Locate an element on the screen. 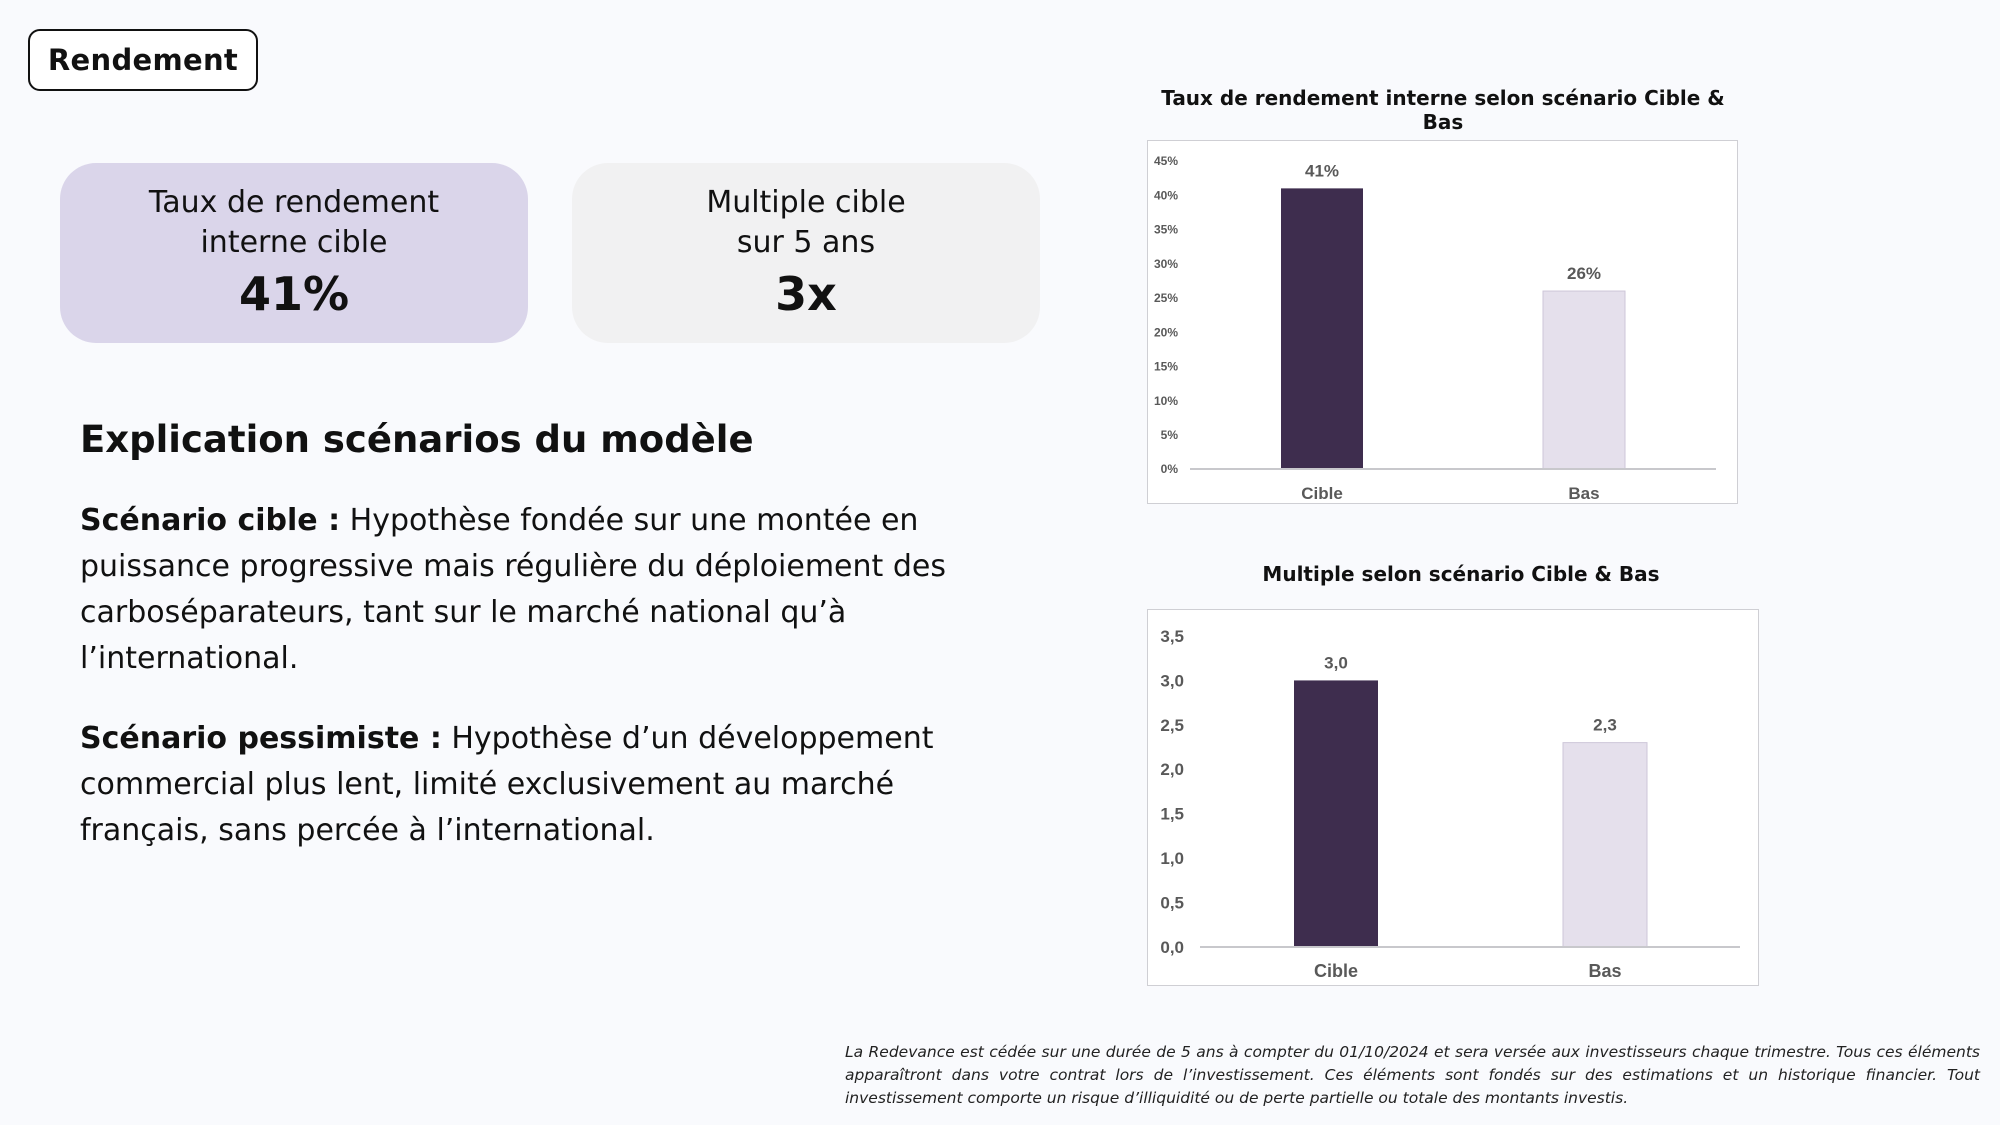 The image size is (2000, 1125). section-tag: Rendement is located at coordinates (143, 60).